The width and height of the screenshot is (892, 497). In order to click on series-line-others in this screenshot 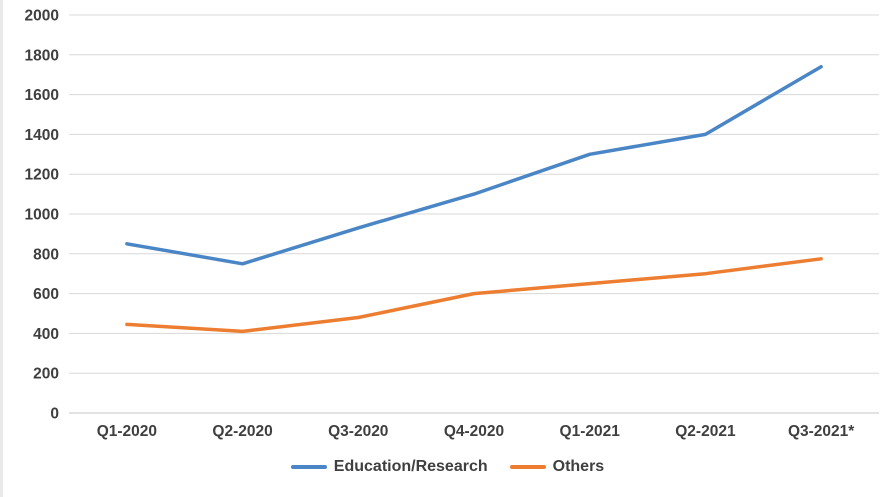, I will do `click(474, 295)`.